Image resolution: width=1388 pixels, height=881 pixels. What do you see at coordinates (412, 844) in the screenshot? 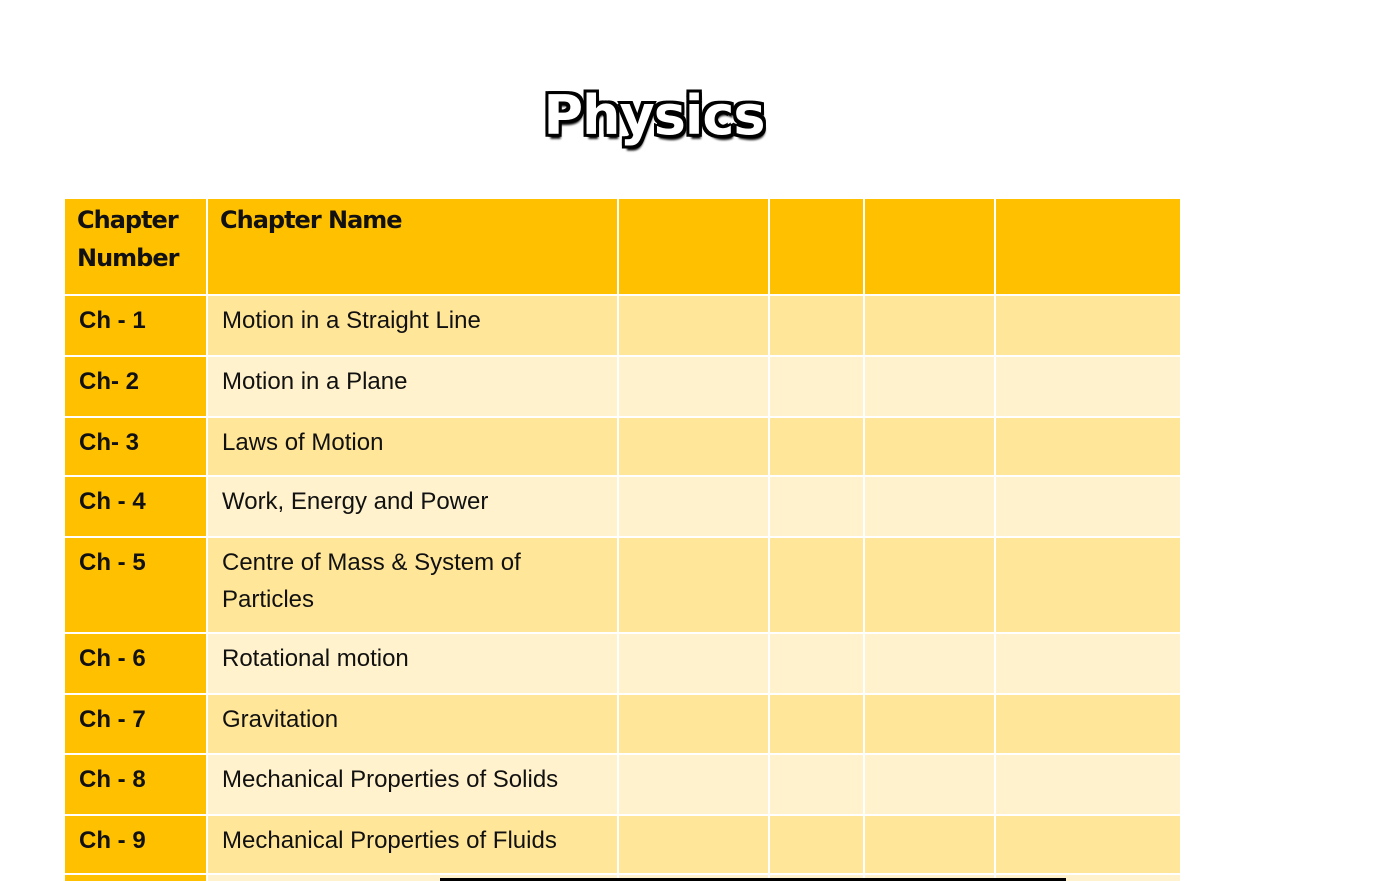
I see `chapter-name: Mechanical Properties of Fluids` at bounding box center [412, 844].